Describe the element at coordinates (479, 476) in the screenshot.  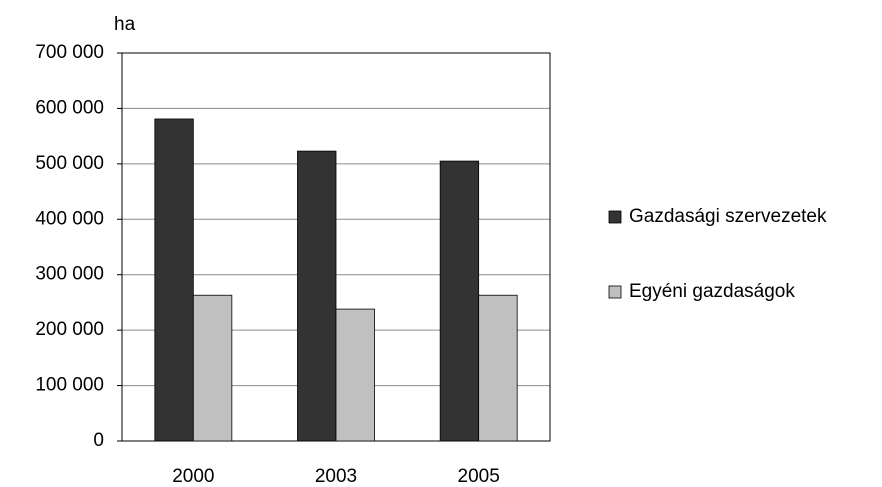
I see `x-tick-label: 2005` at that location.